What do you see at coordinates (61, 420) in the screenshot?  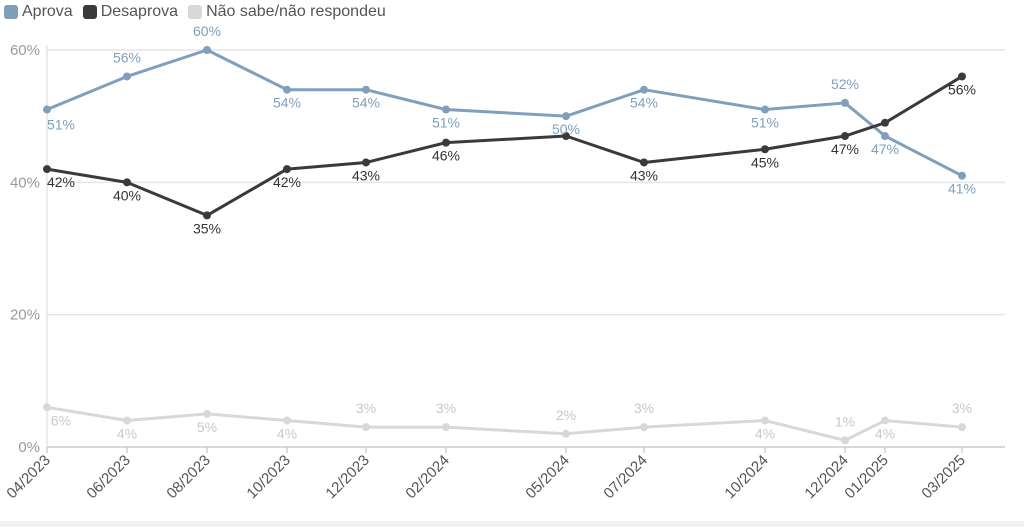 I see `data-label: 6%` at bounding box center [61, 420].